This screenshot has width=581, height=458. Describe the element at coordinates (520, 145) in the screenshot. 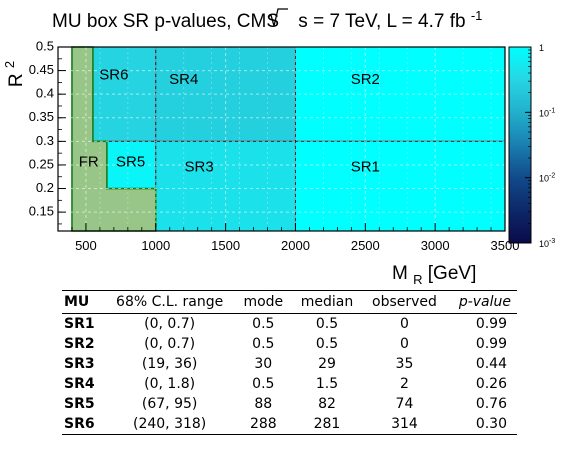

I see `colorbar-gradient` at that location.